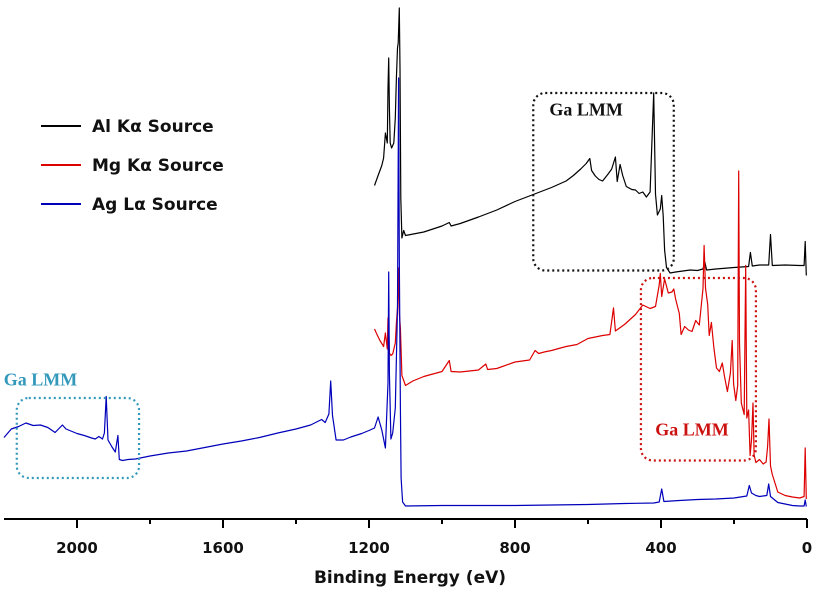 The height and width of the screenshot is (596, 818). I want to click on legend-label-1: Mg Kα Source, so click(158, 166).